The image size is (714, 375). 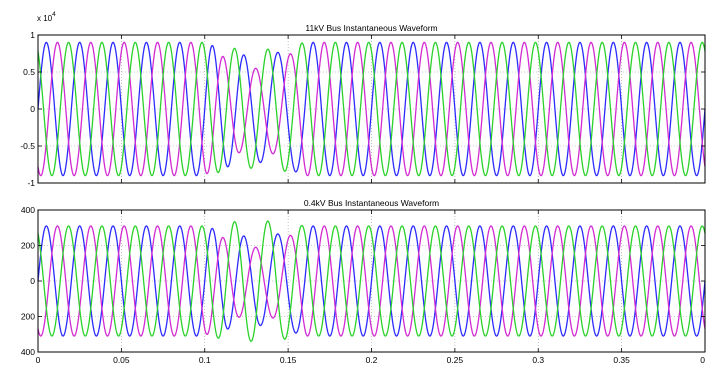 I want to click on plot-11kv-title: 11kV Bus Instantaneous Waveform, so click(x=371, y=28).